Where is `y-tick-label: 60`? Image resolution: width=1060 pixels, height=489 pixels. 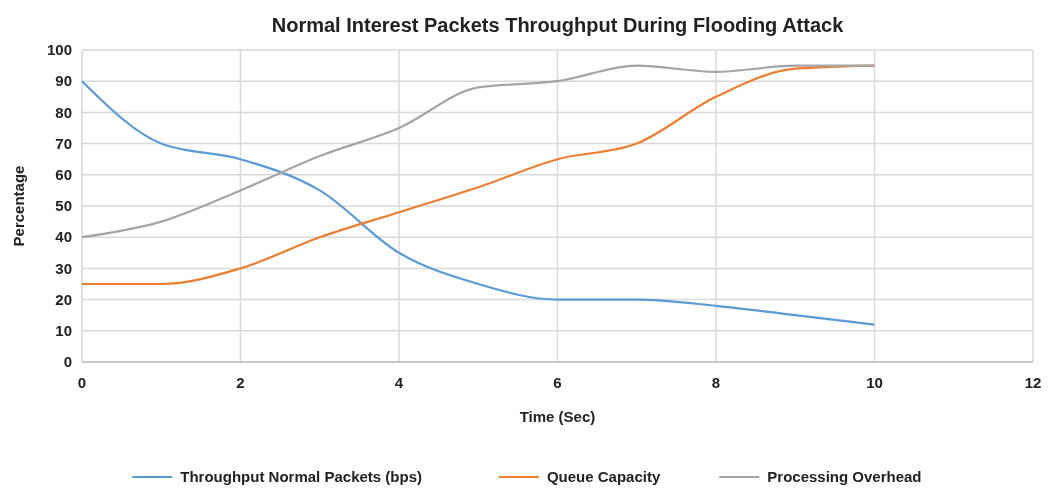 y-tick-label: 60 is located at coordinates (63, 175).